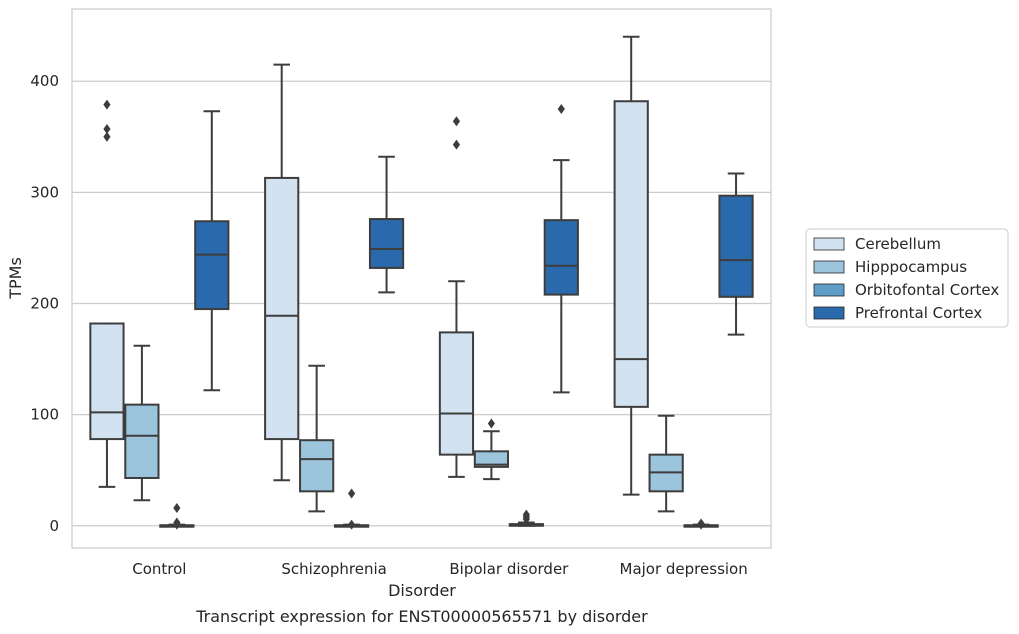  What do you see at coordinates (54, 526) in the screenshot?
I see `y-tick-label: 0` at bounding box center [54, 526].